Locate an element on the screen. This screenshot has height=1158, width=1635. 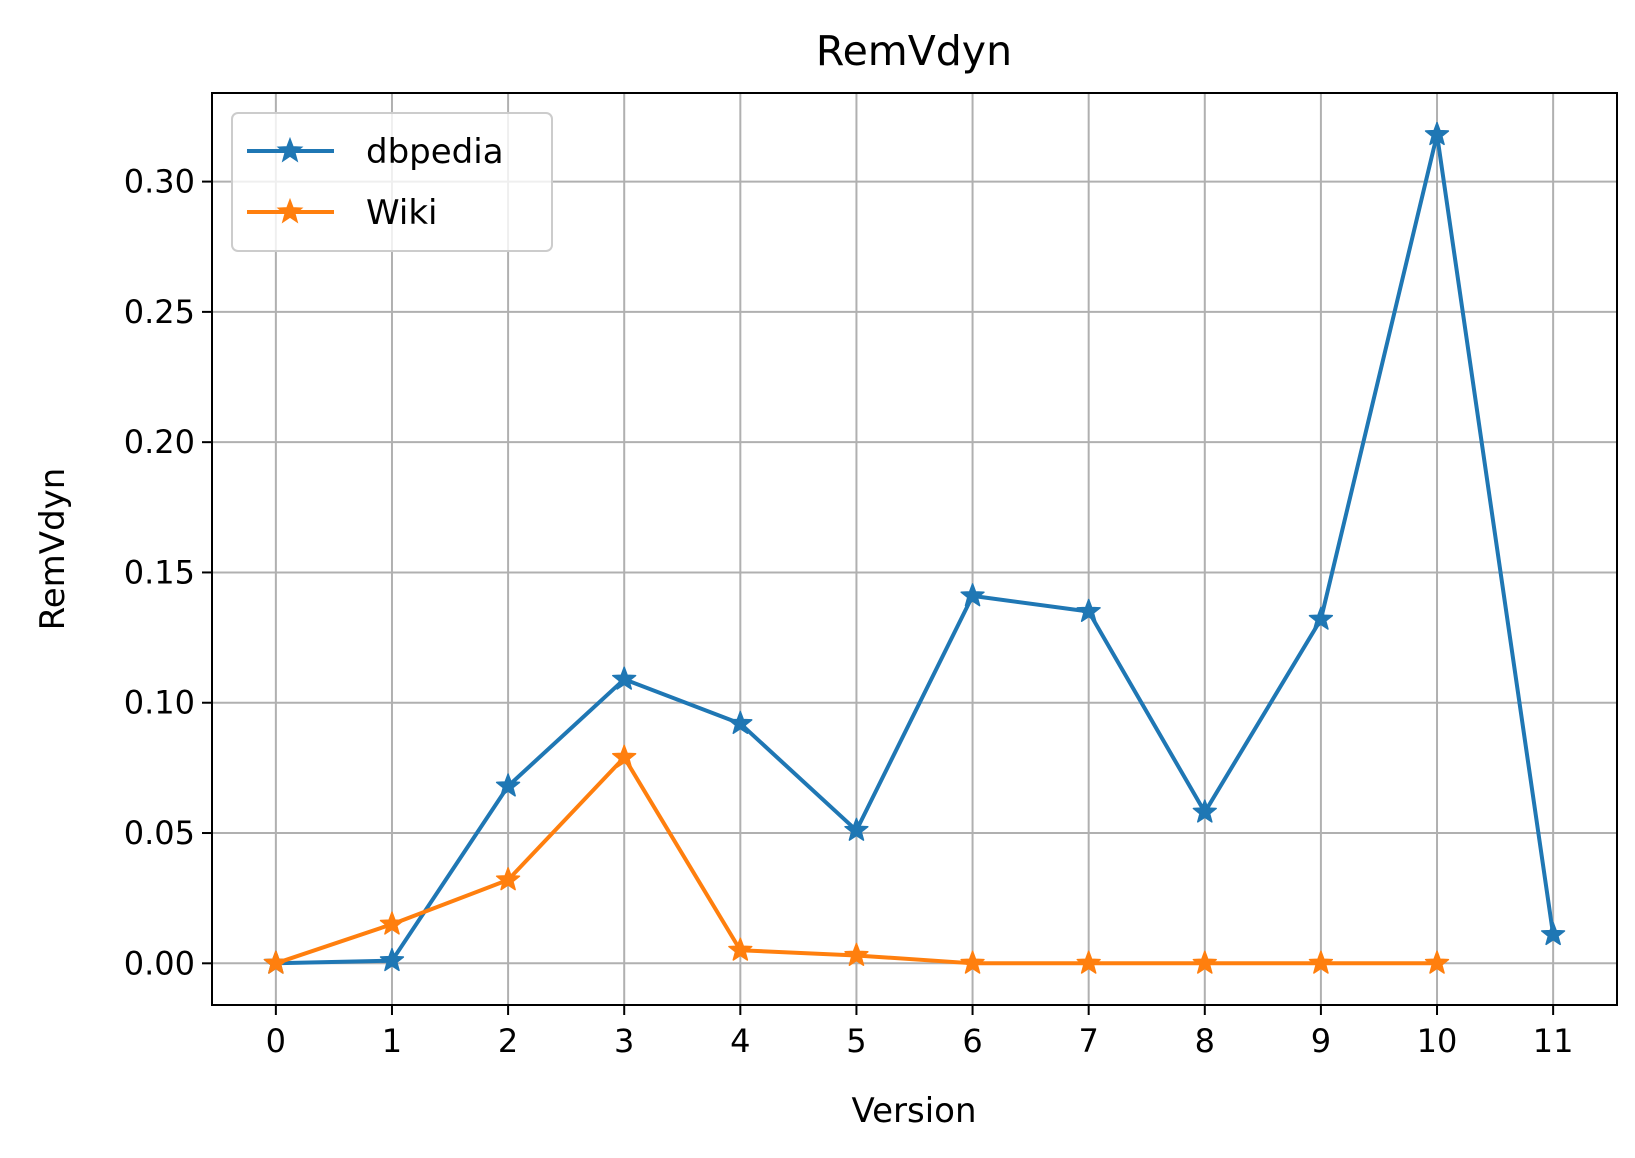
legend-label: dbpedia is located at coordinates (435, 152).